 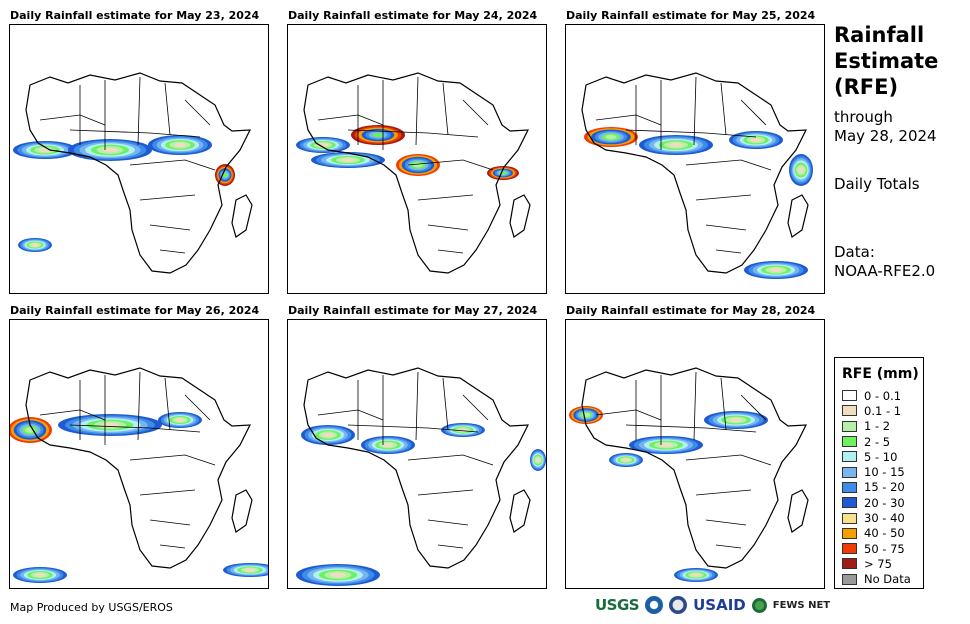 I want to click on legend-item: 10 - 15, so click(x=882, y=471).